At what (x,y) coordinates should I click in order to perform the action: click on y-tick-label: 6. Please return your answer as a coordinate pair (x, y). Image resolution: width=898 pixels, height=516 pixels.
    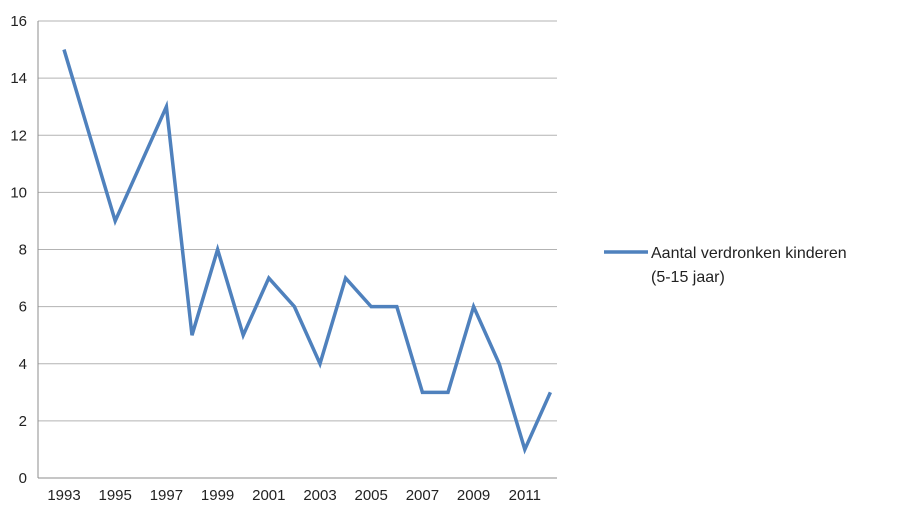
    Looking at the image, I should click on (23, 307).